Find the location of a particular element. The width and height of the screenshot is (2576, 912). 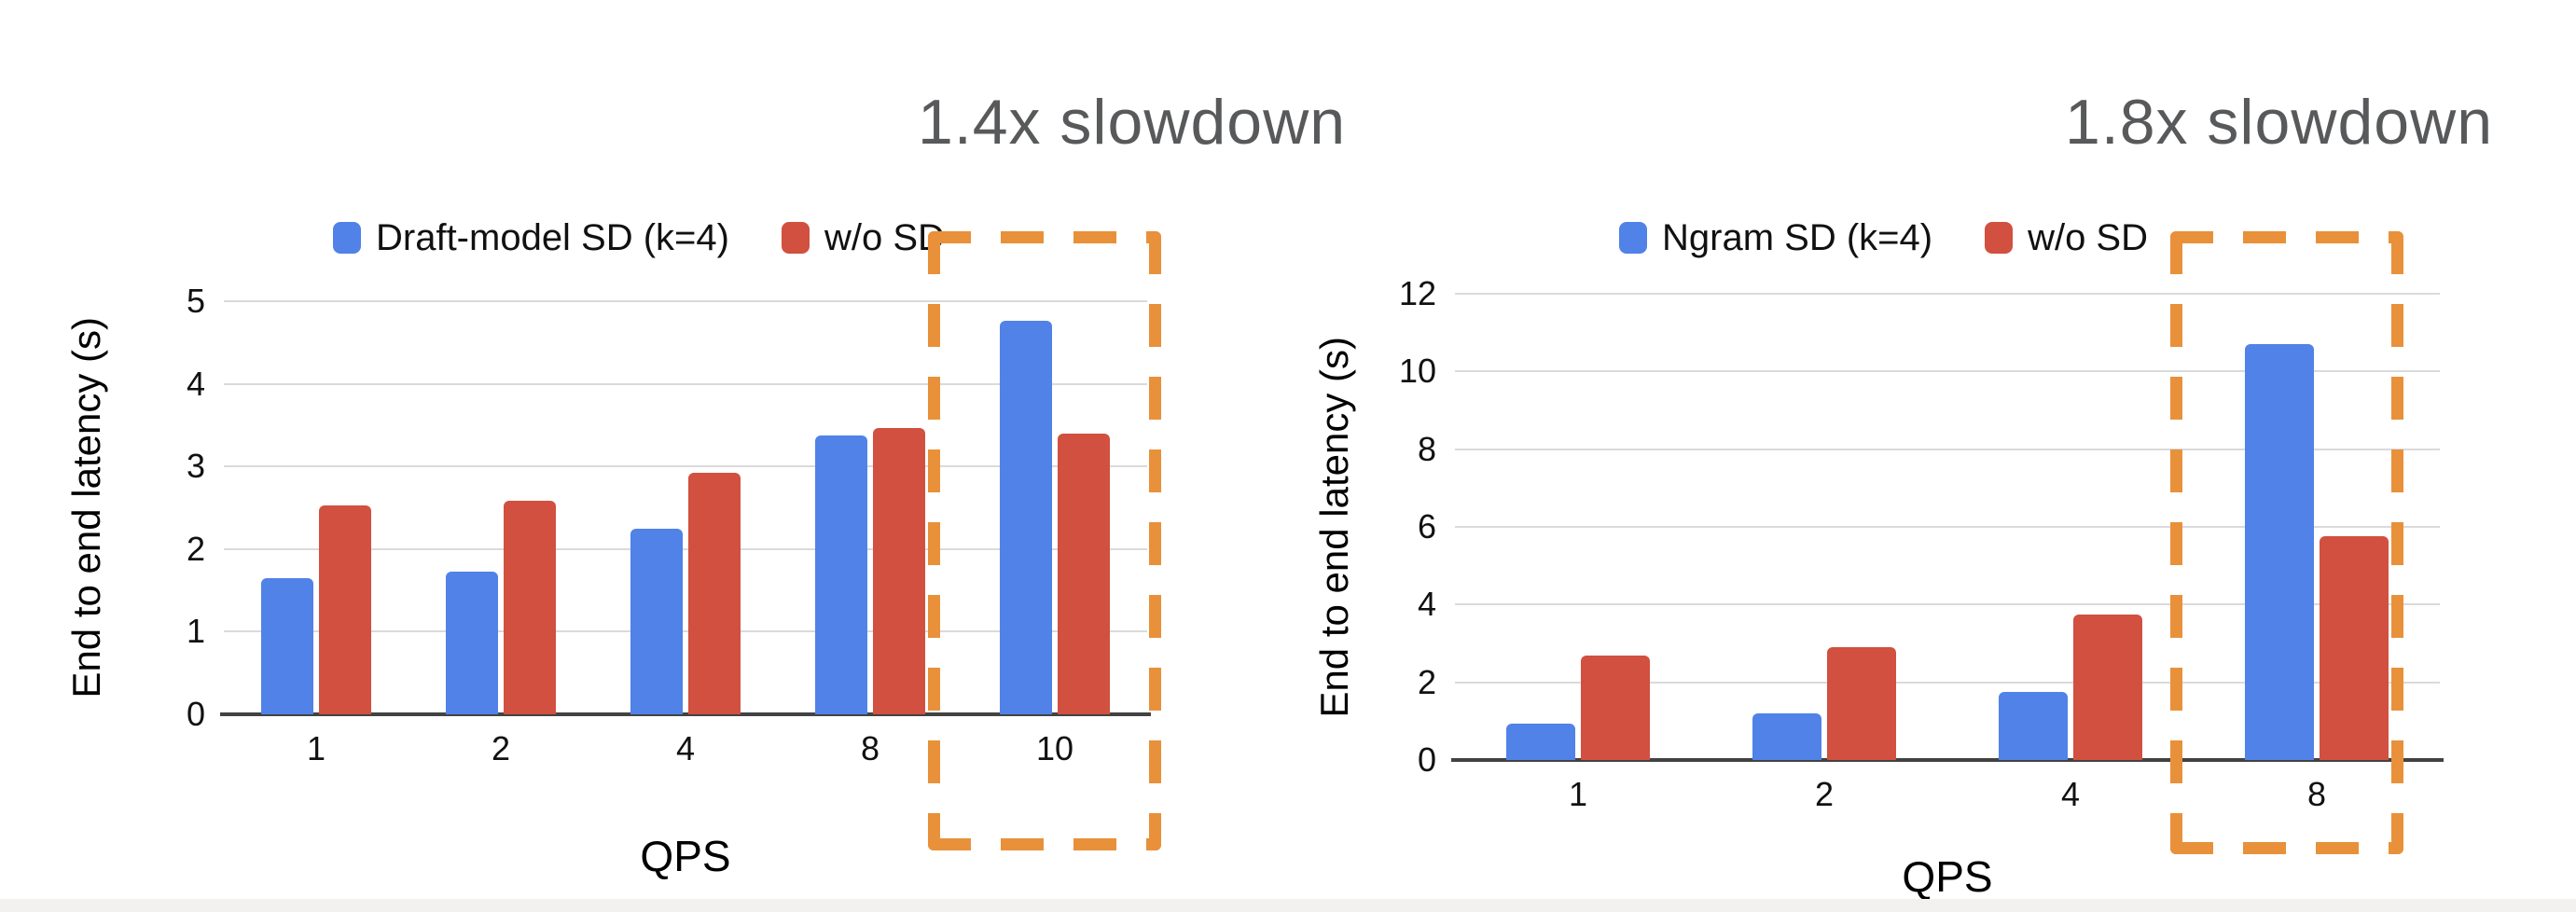

x-tick-label: 10 is located at coordinates (1054, 748).